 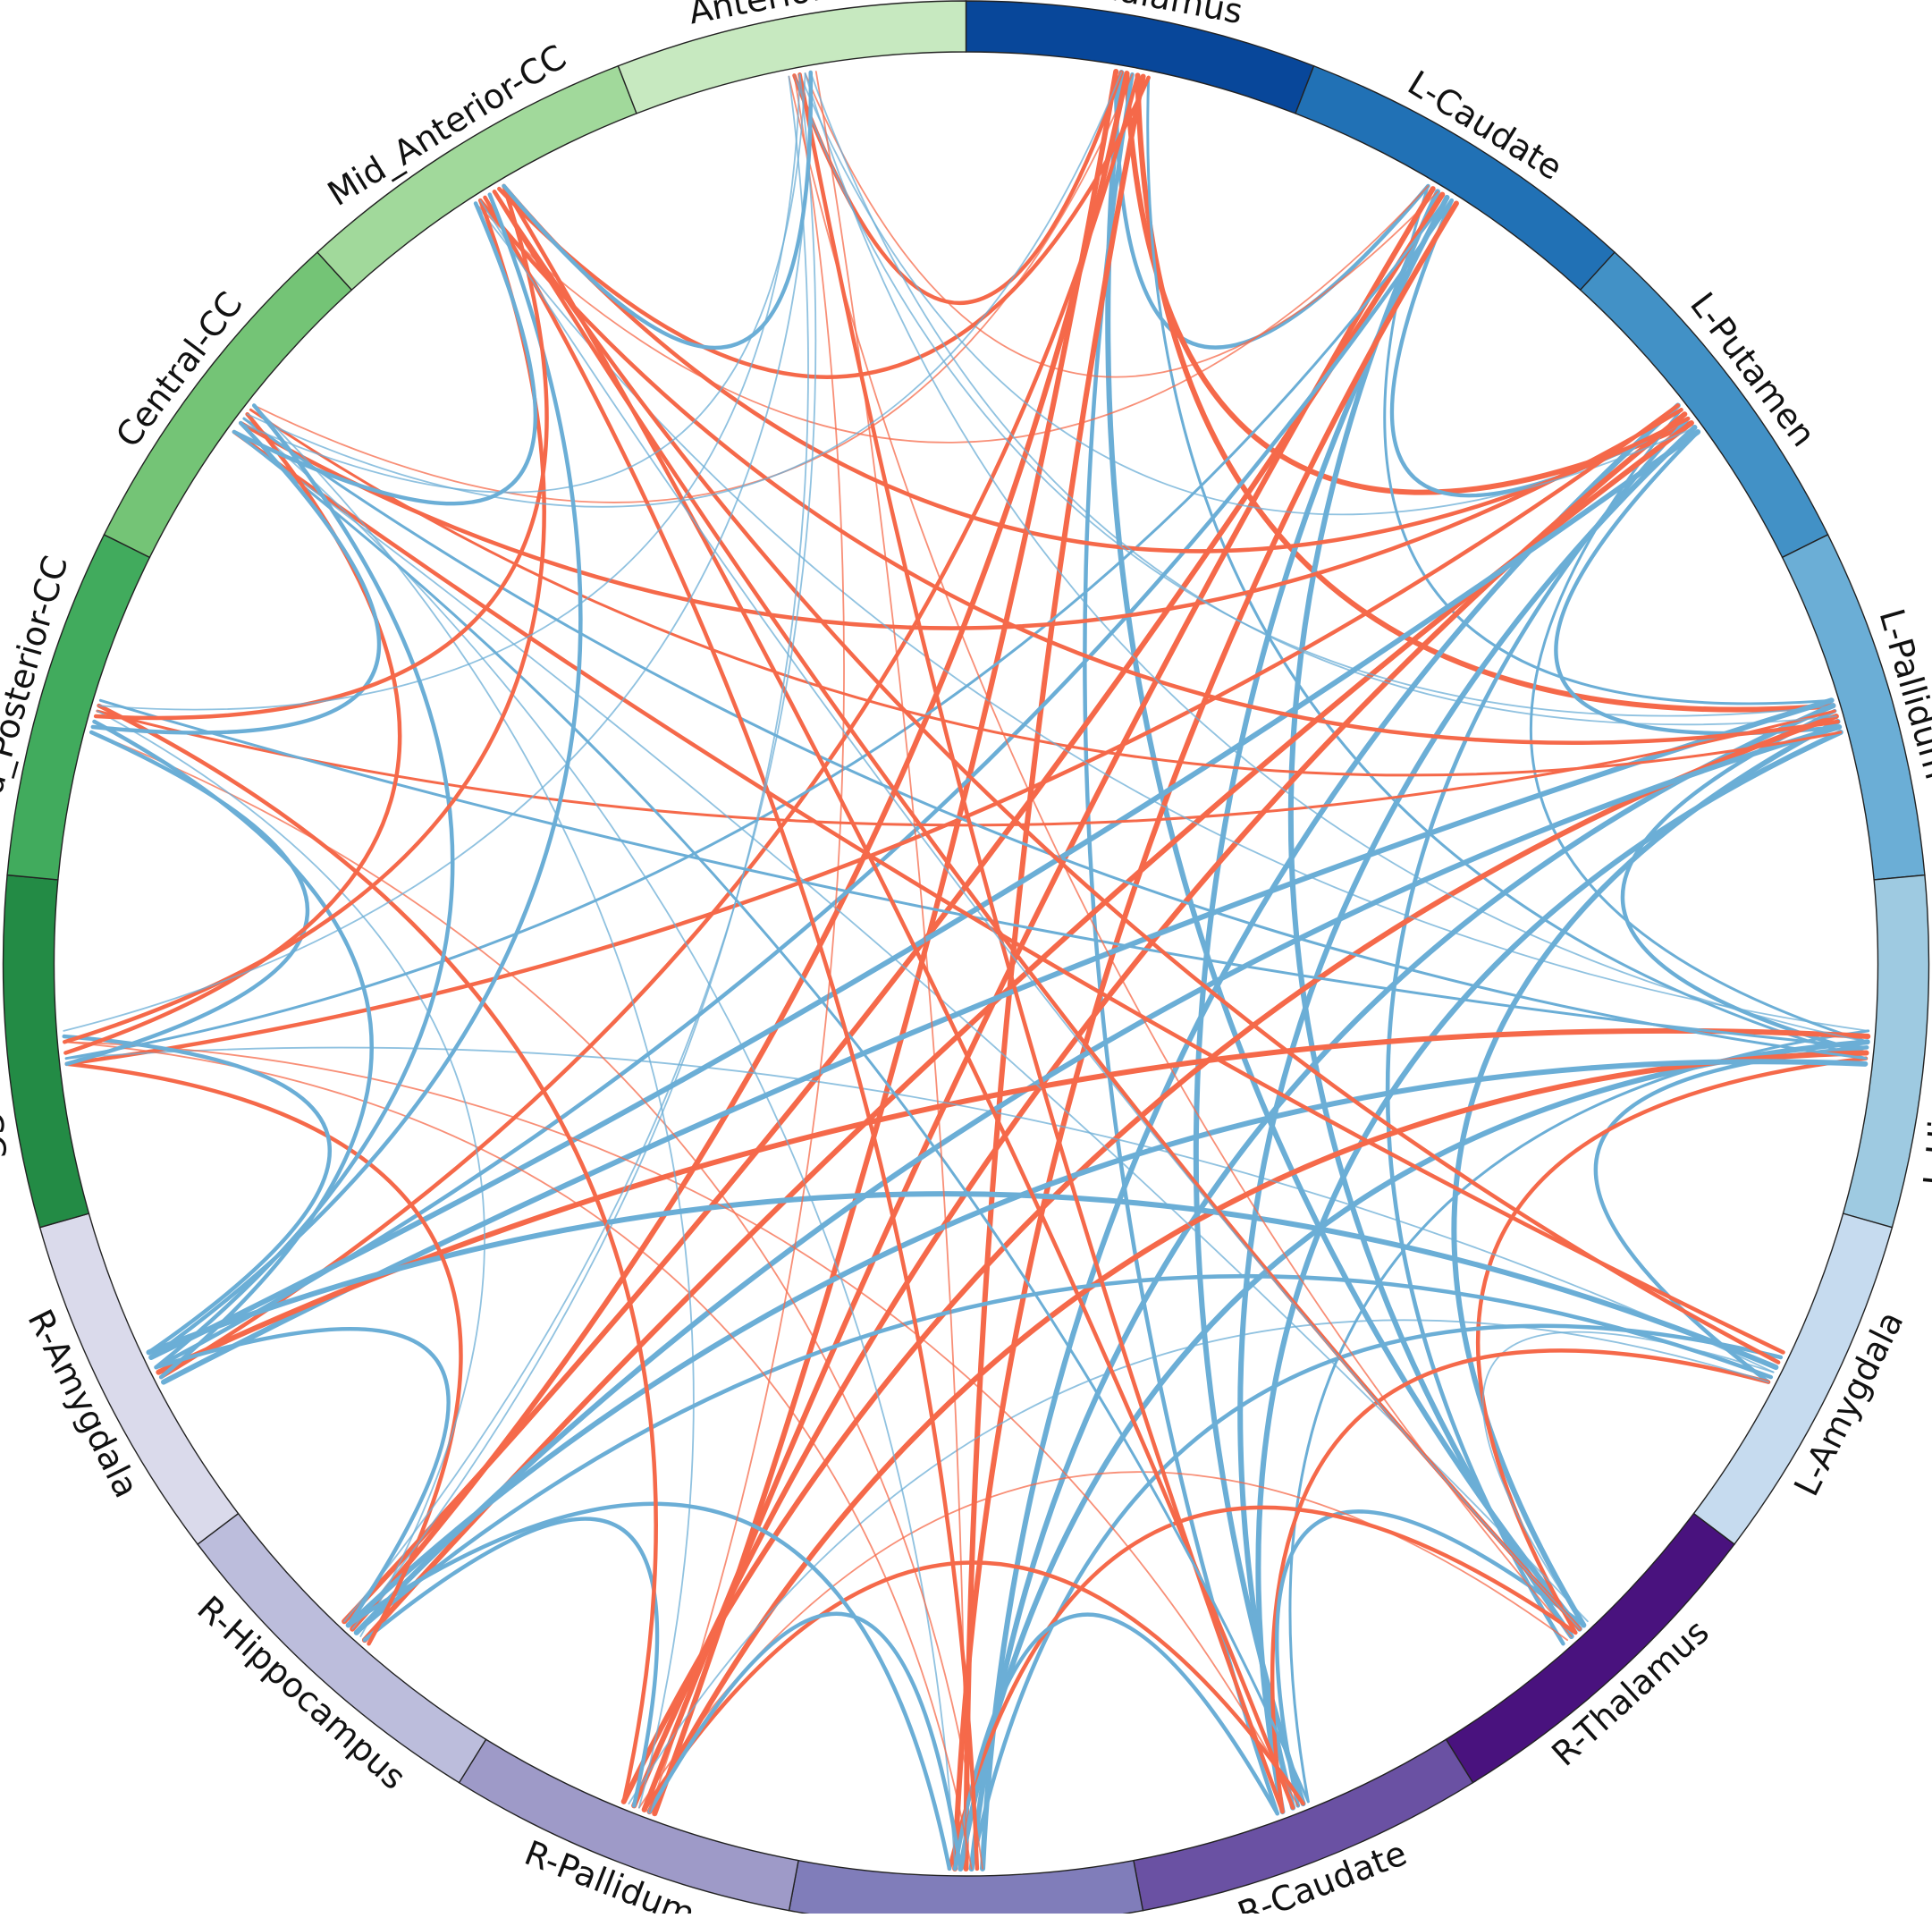 I want to click on link-lca-acc, so click(x=1121, y=225).